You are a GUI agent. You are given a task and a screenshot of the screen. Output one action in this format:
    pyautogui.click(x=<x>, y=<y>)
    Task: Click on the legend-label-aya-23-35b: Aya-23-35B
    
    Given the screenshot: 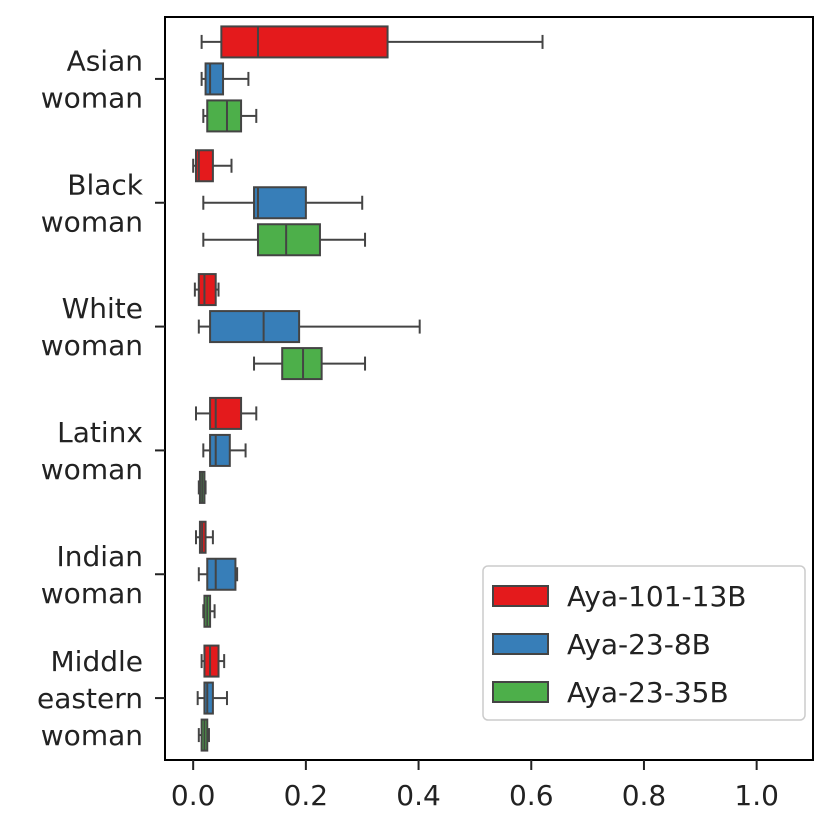 What is the action you would take?
    pyautogui.click(x=648, y=692)
    